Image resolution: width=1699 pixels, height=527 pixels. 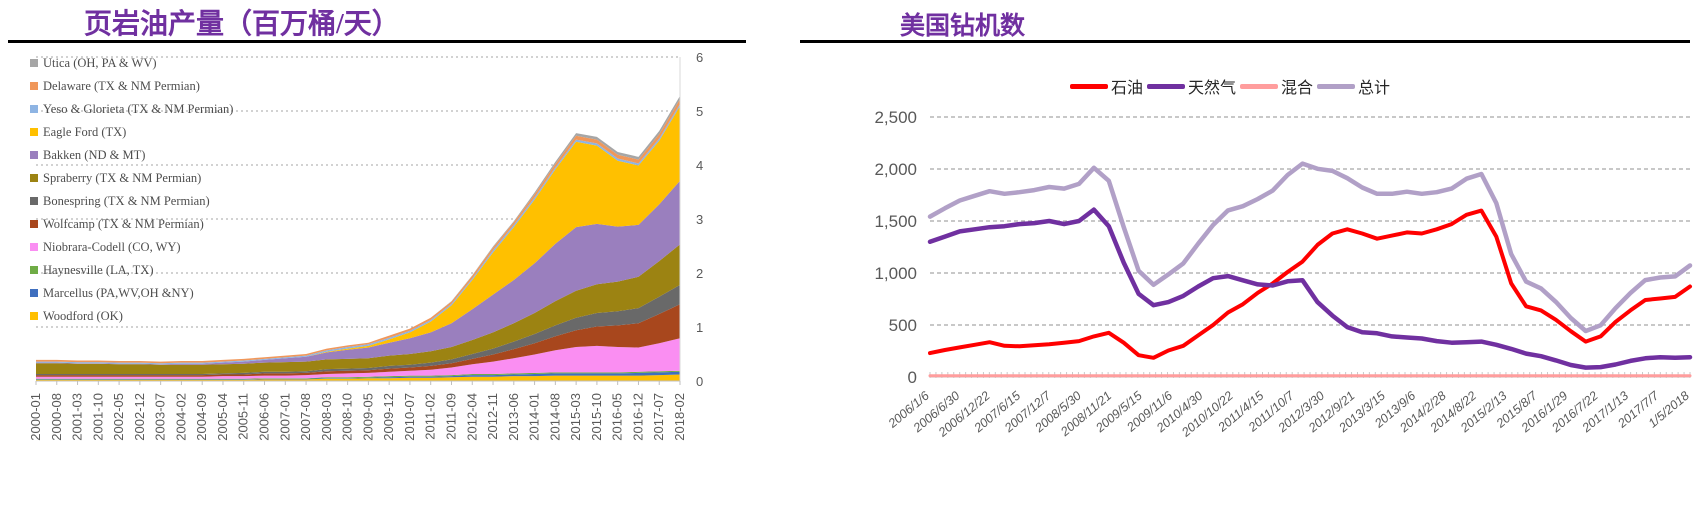 I want to click on legend-label: Utica (OH, PA & WV), so click(x=100, y=63).